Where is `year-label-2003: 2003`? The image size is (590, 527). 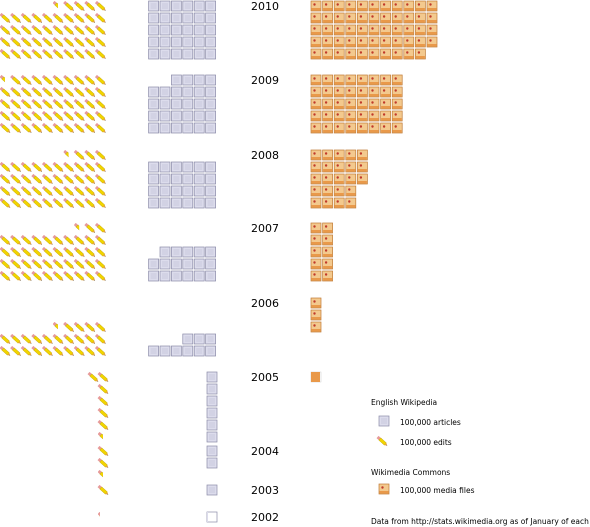 year-label-2003: 2003 is located at coordinates (265, 490).